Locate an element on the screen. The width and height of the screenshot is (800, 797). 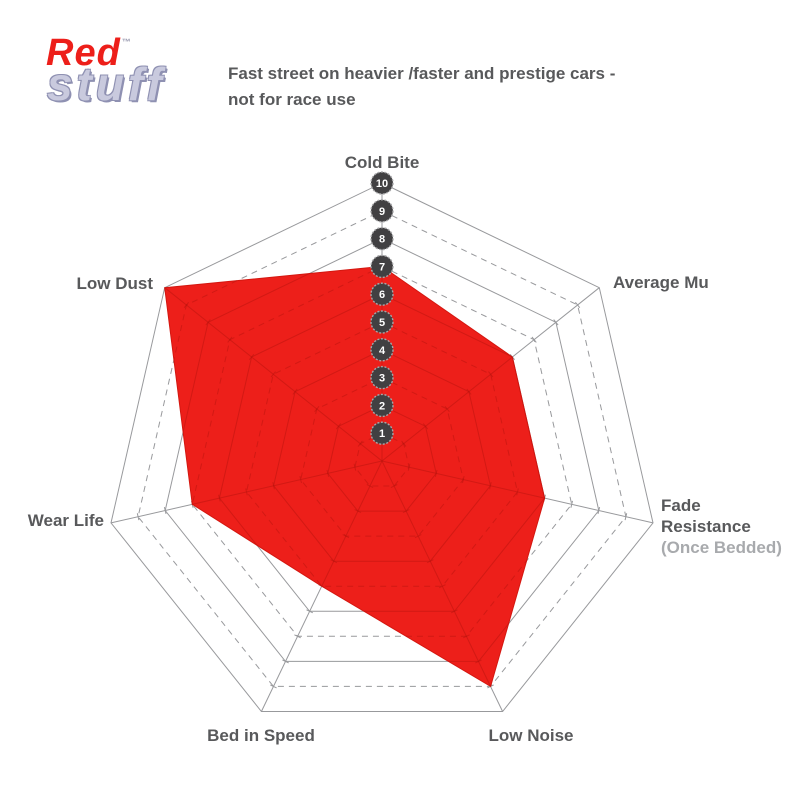
scale-badge-number: 4 is located at coordinates (382, 351).